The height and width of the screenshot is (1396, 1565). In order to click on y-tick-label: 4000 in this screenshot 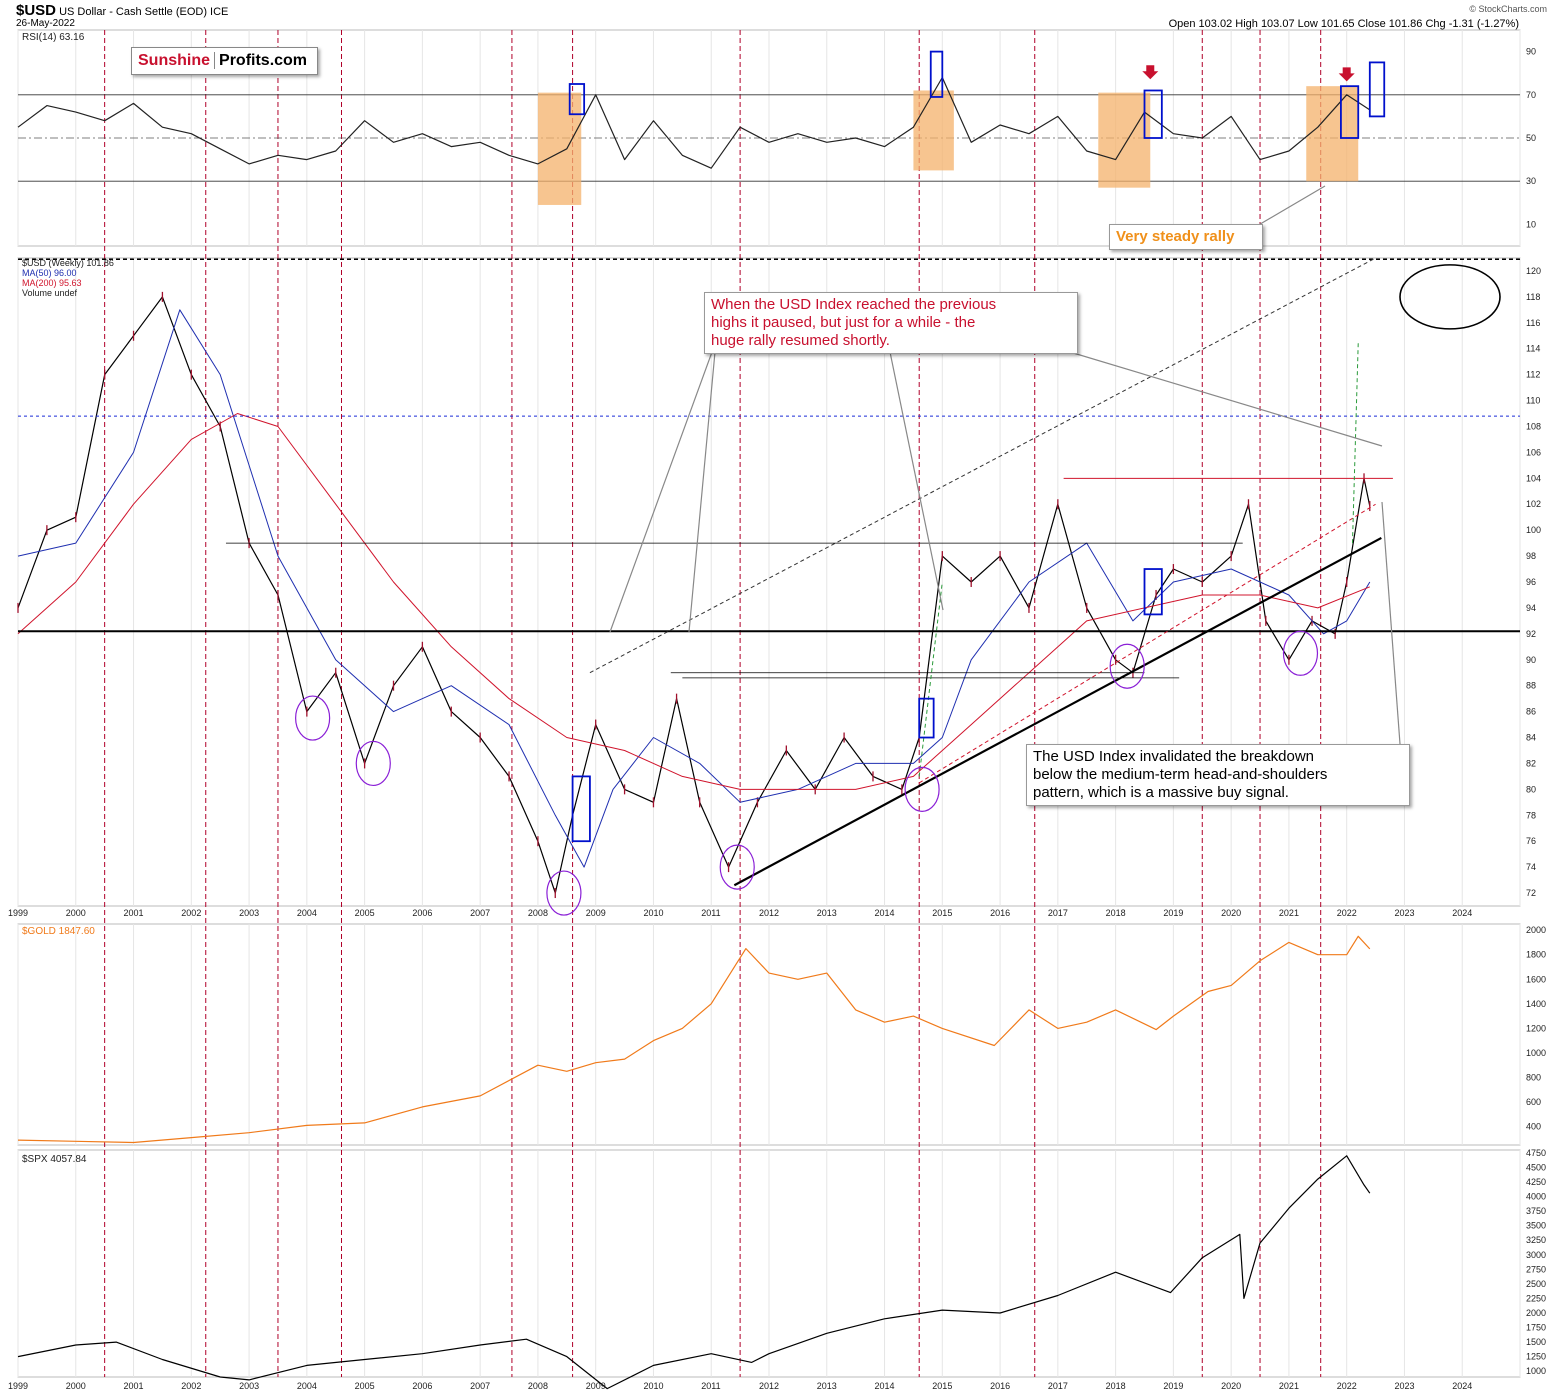, I will do `click(1536, 1197)`.